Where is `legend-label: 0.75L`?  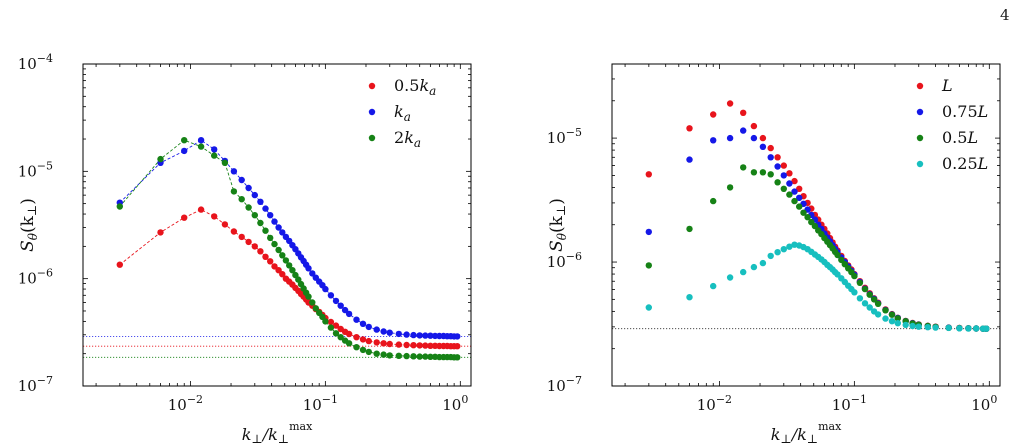
legend-label: 0.75L is located at coordinates (965, 111).